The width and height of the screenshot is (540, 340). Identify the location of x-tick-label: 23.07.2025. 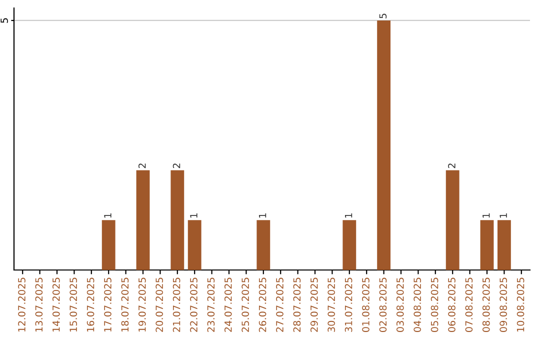
(211, 305).